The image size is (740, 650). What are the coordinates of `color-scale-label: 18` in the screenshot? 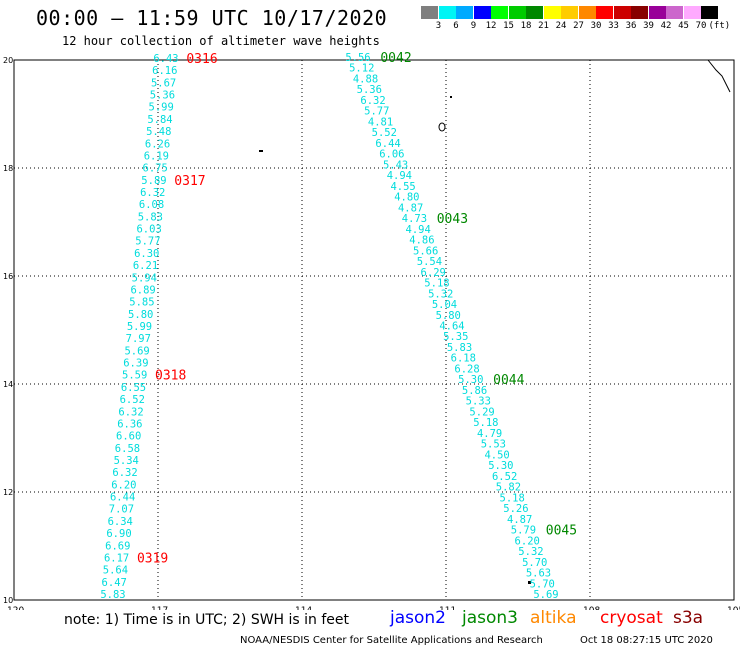 It's located at (526, 26).